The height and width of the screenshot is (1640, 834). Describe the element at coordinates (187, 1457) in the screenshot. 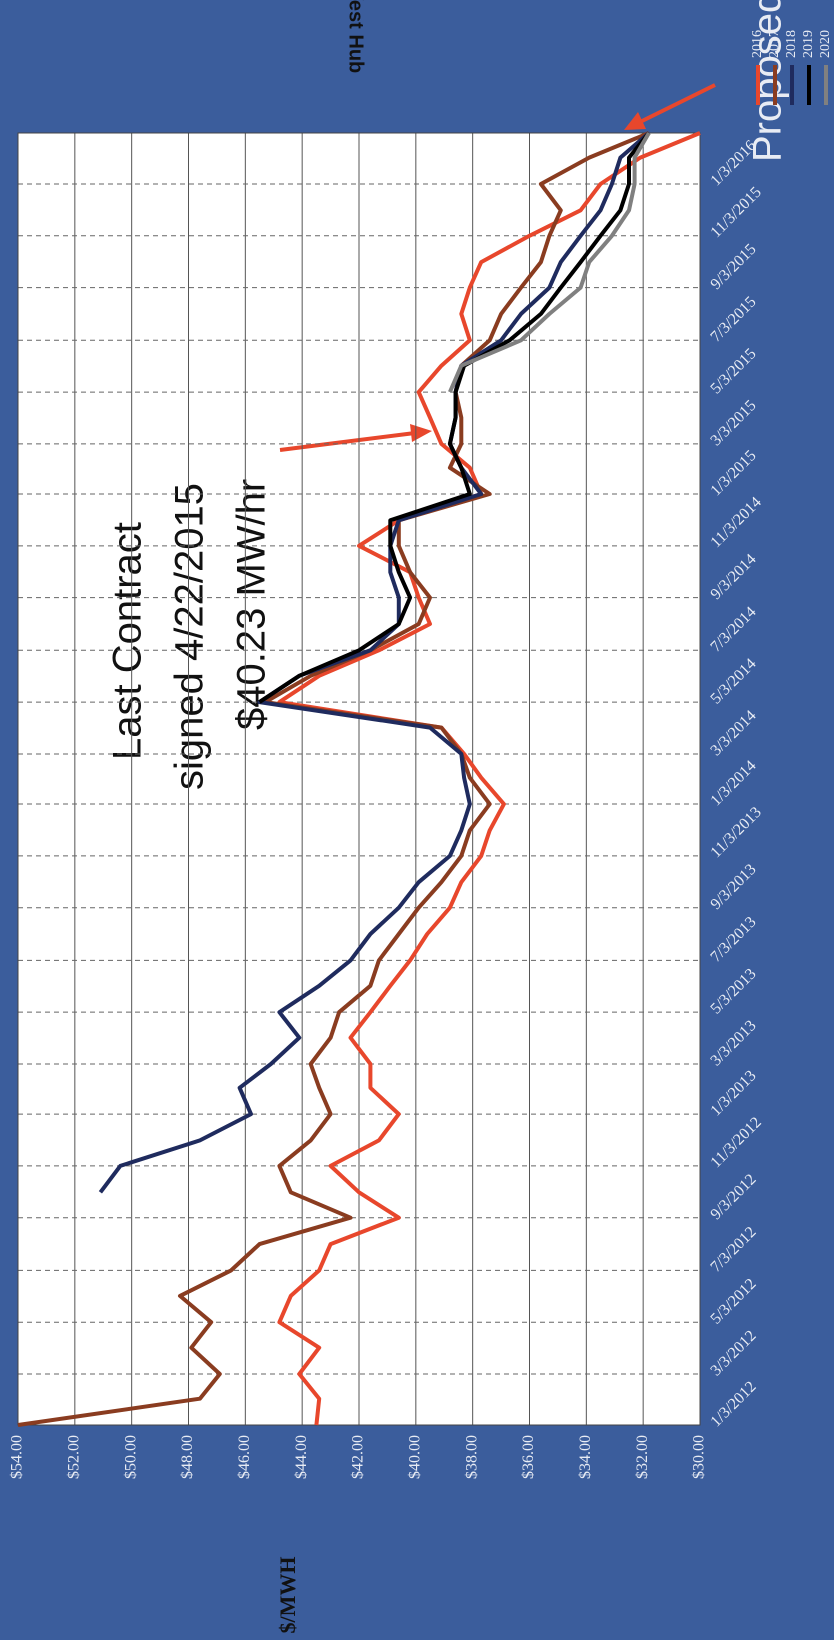

I see `y-tick-label: $48.00` at that location.